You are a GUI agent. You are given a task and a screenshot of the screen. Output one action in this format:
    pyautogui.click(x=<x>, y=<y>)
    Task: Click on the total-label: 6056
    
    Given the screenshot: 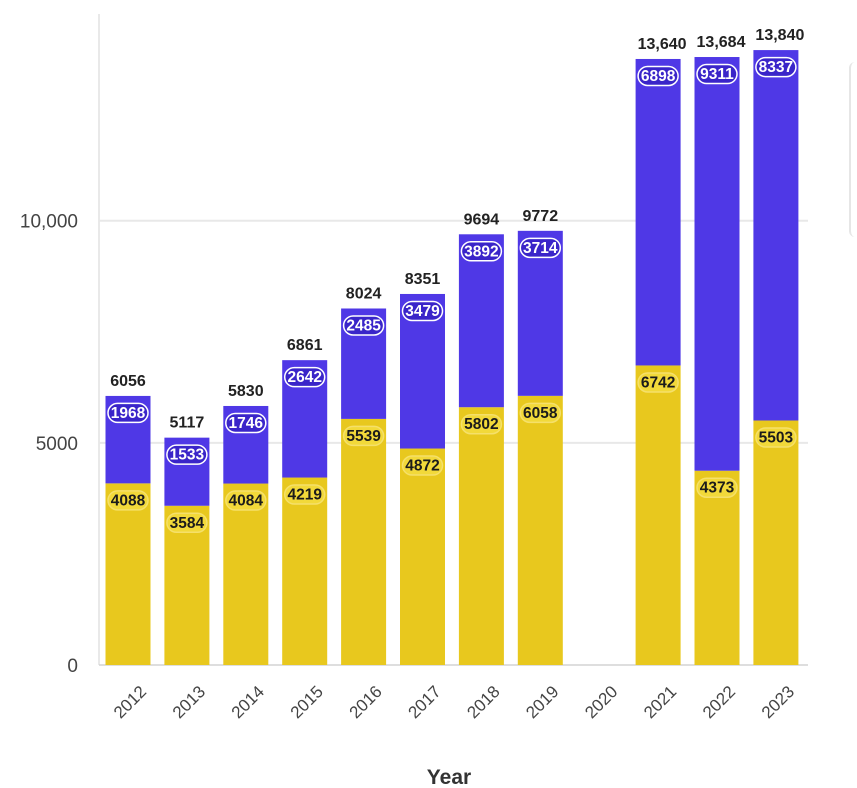 What is the action you would take?
    pyautogui.click(x=128, y=381)
    